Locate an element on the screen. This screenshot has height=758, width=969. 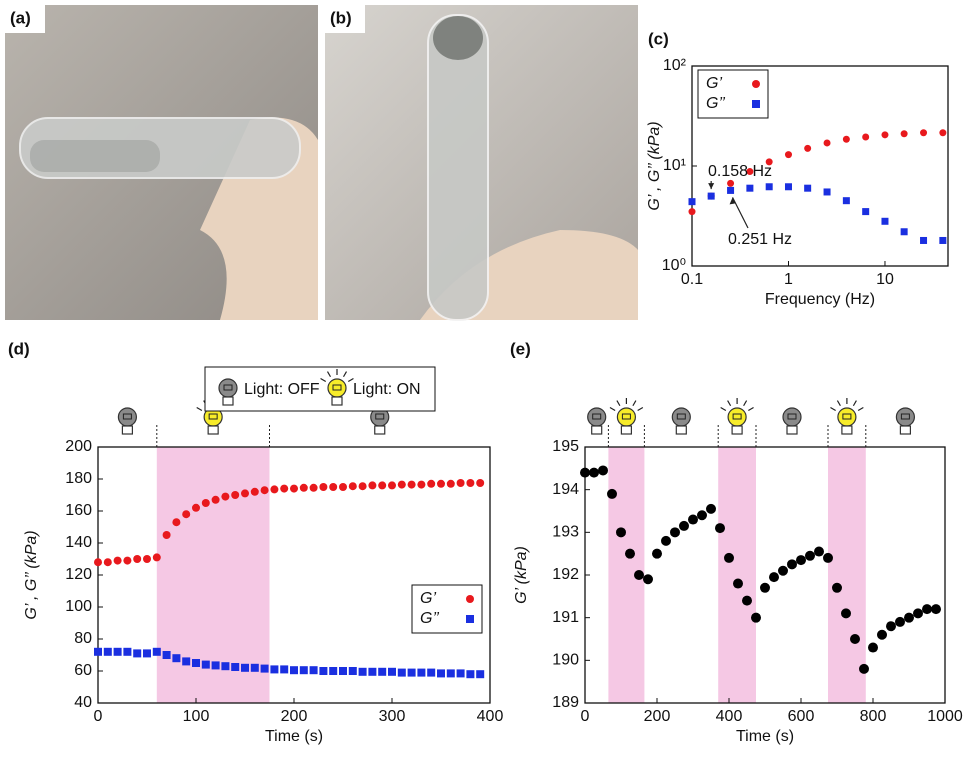
arrow-head is located at coordinates (732, 201).